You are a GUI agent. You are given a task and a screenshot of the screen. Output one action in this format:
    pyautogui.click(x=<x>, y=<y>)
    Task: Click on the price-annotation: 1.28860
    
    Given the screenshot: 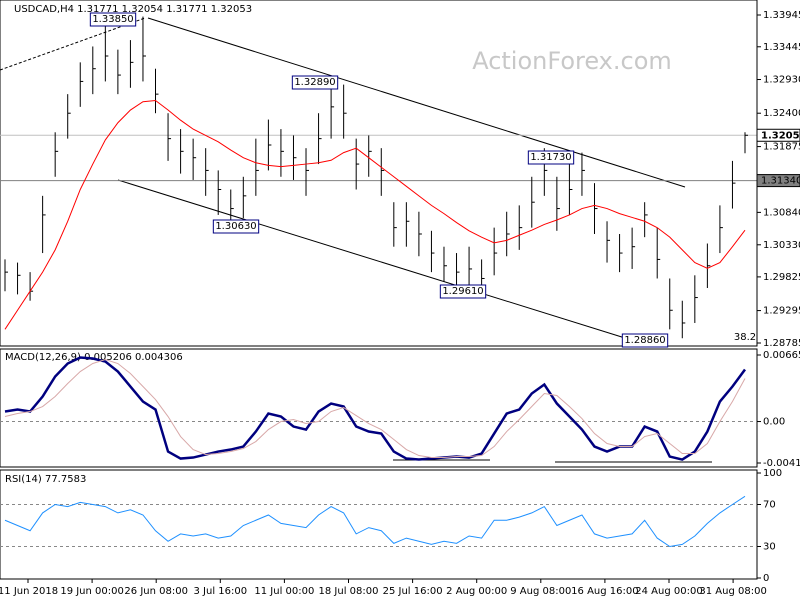 What is the action you would take?
    pyautogui.click(x=644, y=340)
    